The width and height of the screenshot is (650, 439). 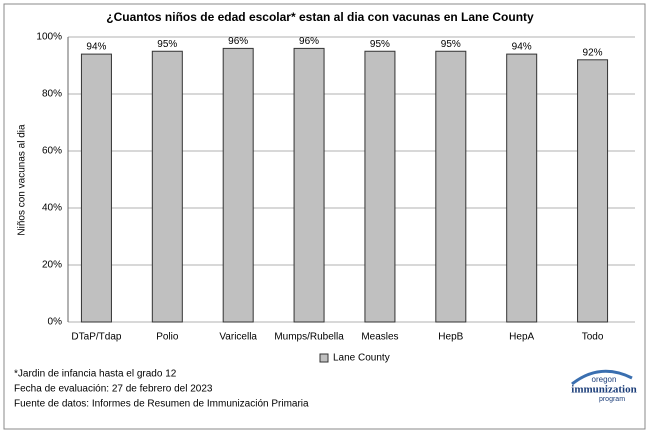 I want to click on y-tick-label: 20%, so click(x=52, y=265).